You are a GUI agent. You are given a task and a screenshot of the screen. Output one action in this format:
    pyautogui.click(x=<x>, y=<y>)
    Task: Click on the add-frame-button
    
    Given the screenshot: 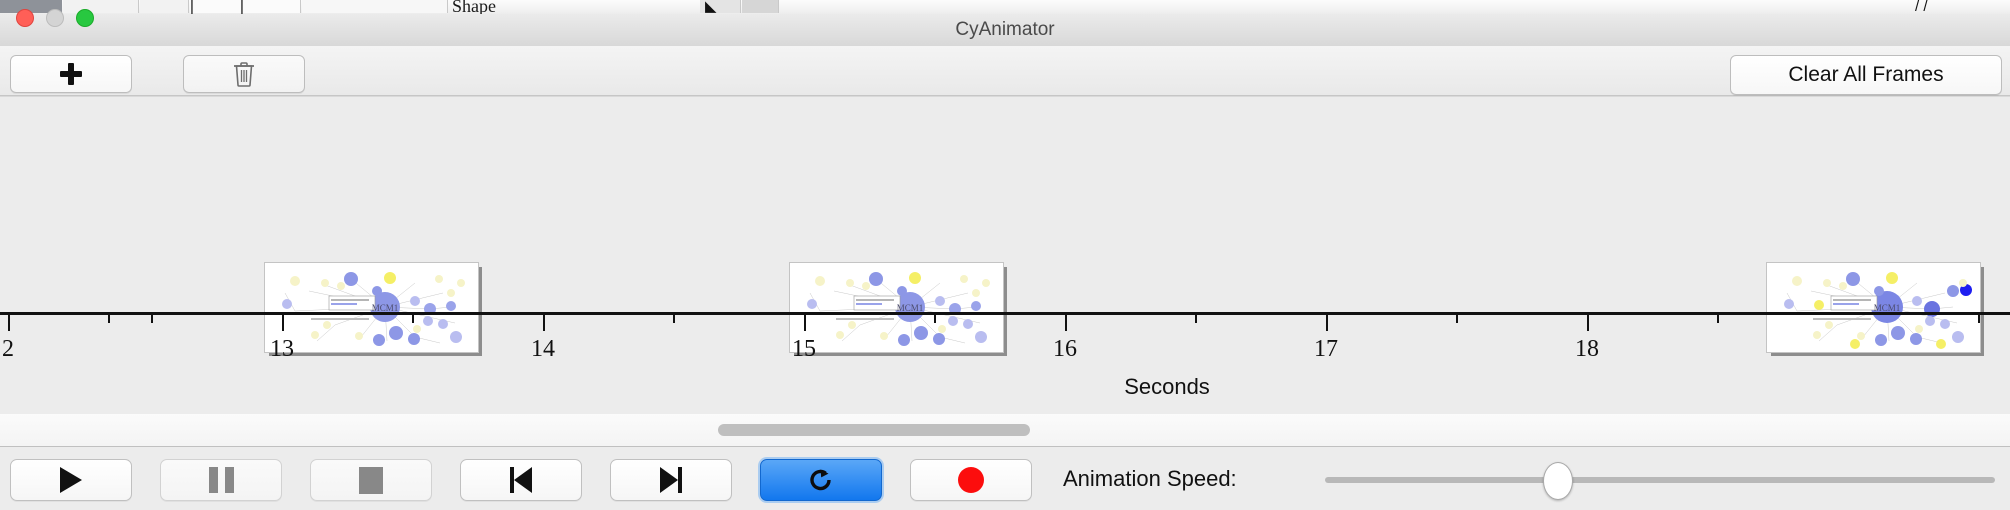 What is the action you would take?
    pyautogui.click(x=71, y=74)
    